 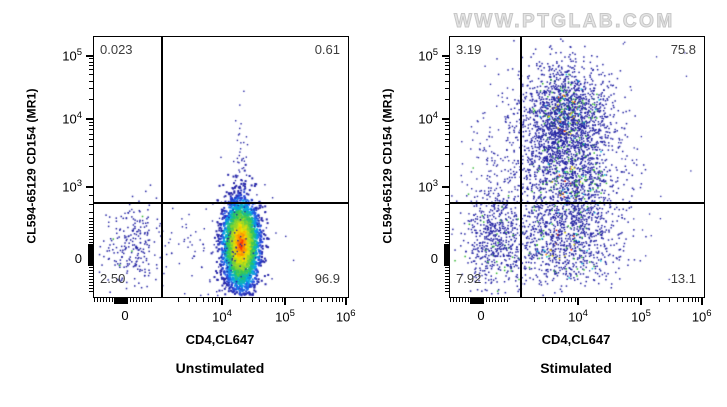 I want to click on quadrant-percent-upper-right: 0.61, so click(x=327, y=49).